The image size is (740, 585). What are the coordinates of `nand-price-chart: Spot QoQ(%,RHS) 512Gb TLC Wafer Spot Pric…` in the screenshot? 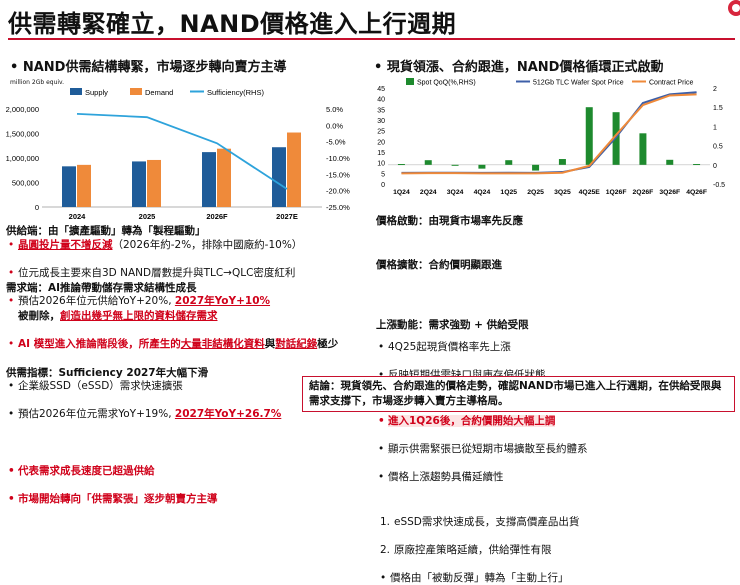 It's located at (551, 137).